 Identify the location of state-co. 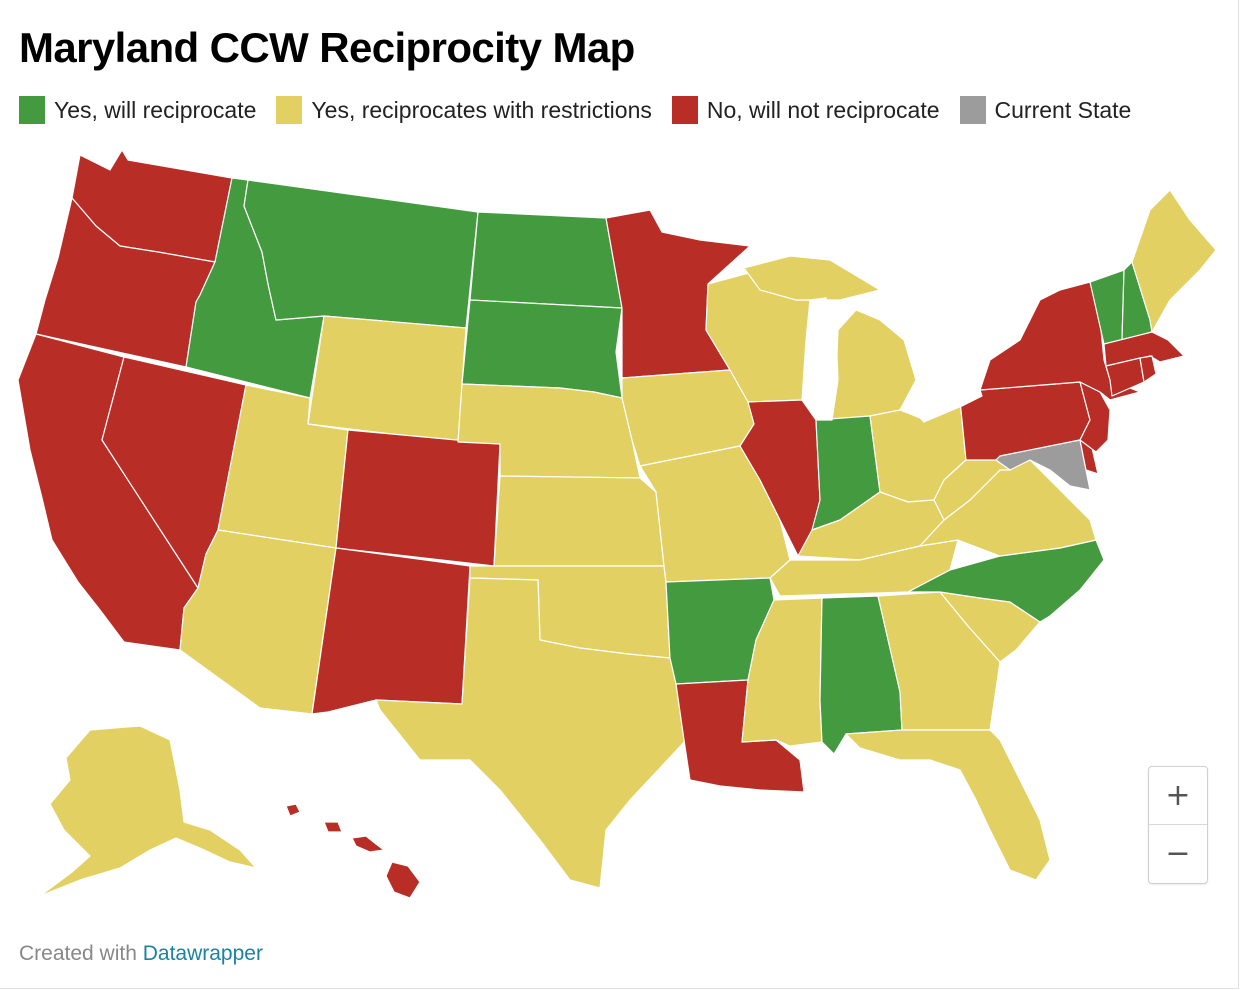
(418, 498).